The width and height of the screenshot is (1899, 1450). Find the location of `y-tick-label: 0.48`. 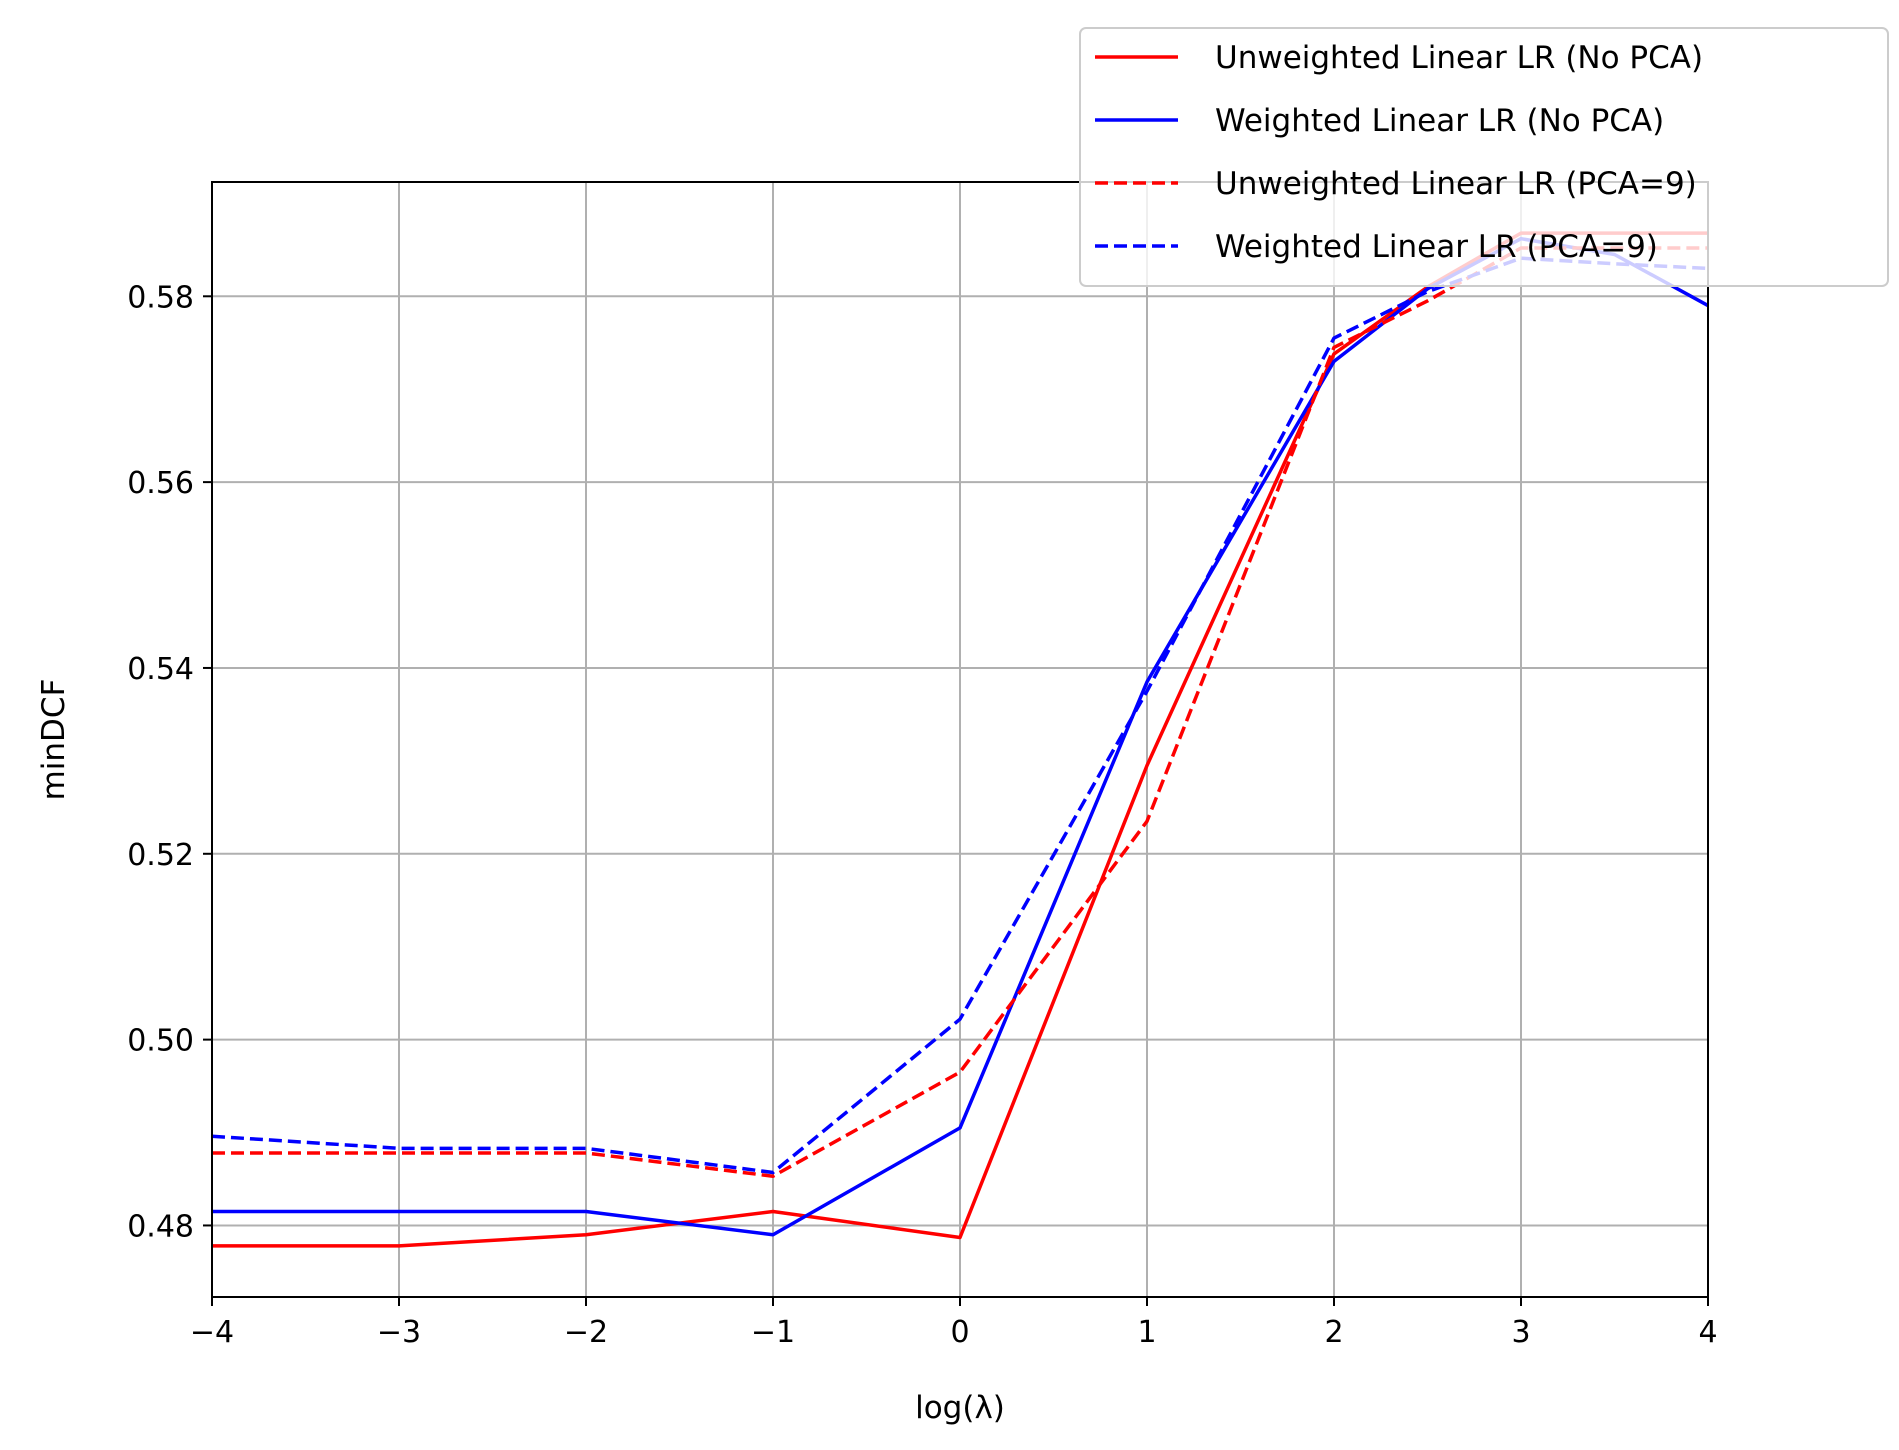

y-tick-label: 0.48 is located at coordinates (160, 1226).